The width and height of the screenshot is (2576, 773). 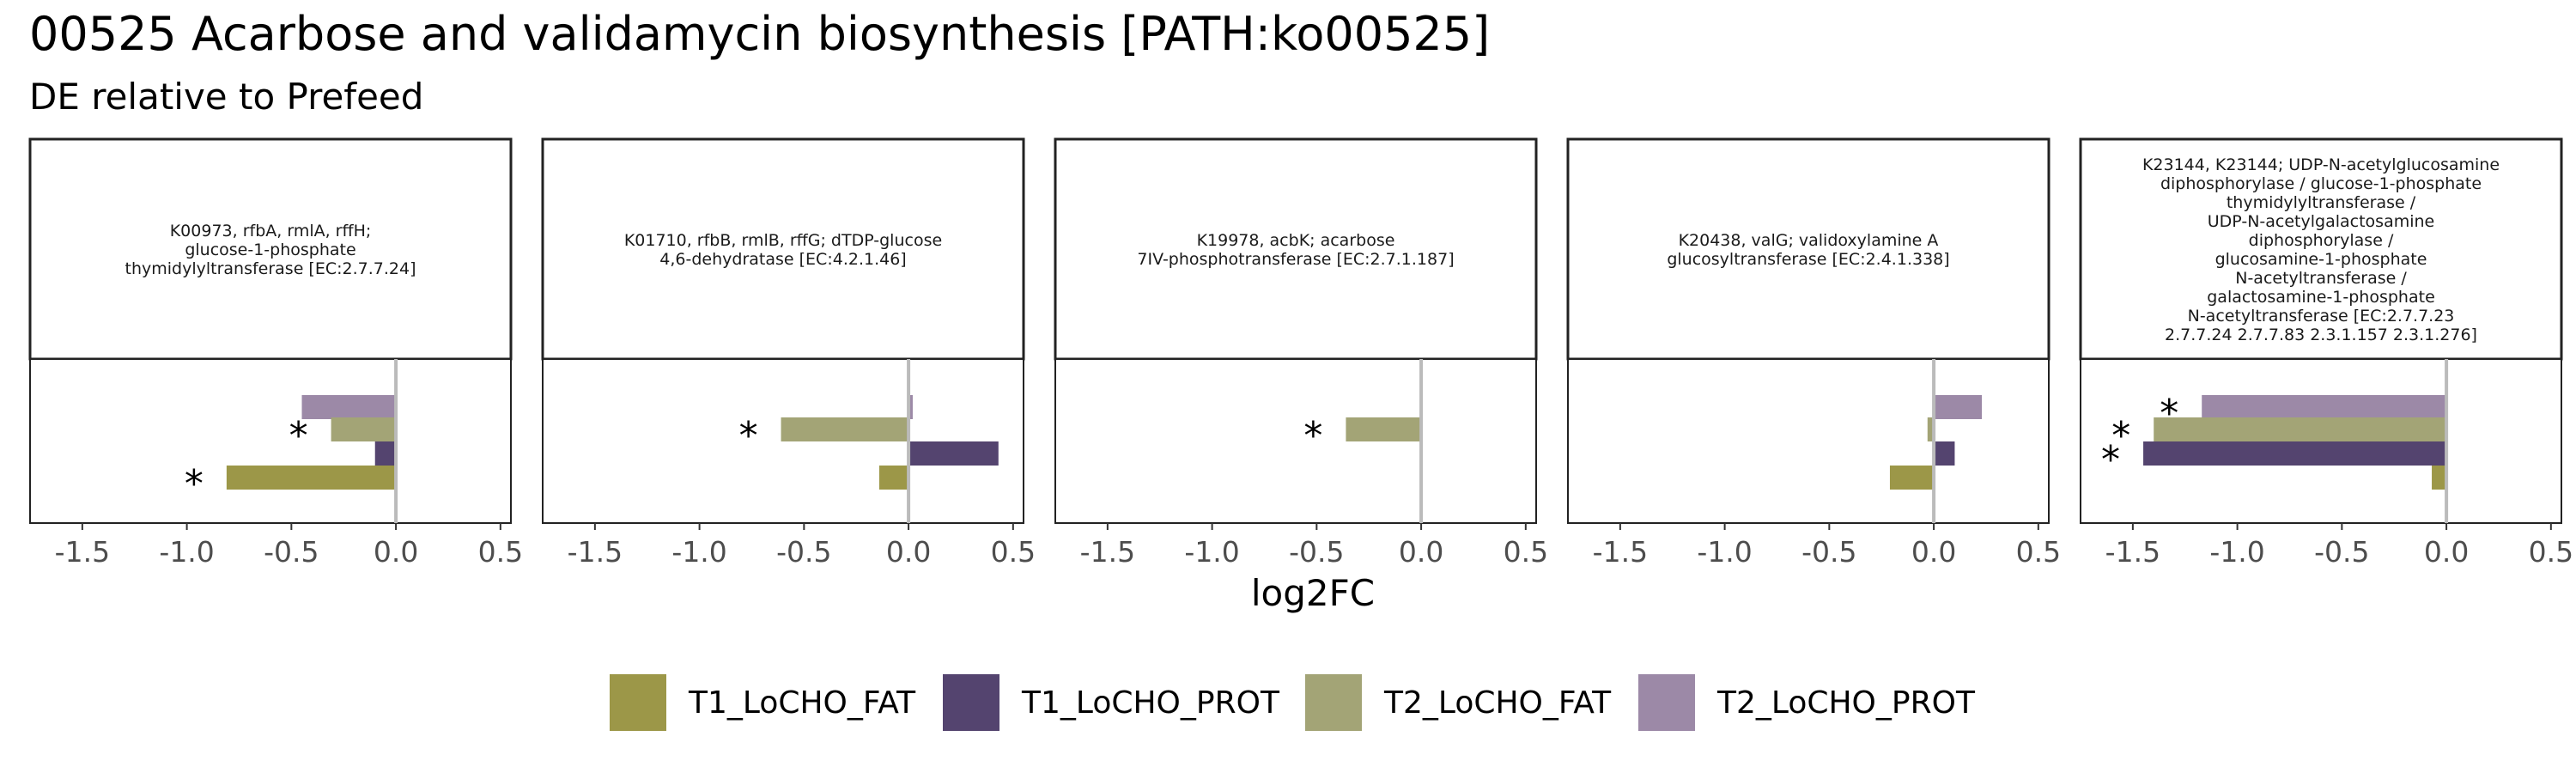 What do you see at coordinates (1497, 703) in the screenshot?
I see `legend-label: T2_LoCHO_FAT` at bounding box center [1497, 703].